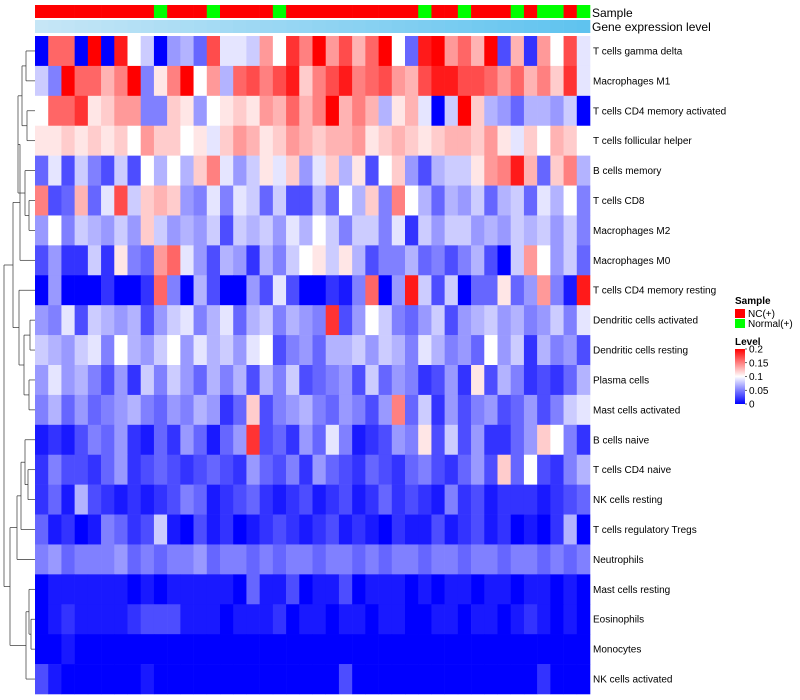 The image size is (800, 700). I want to click on sample-annotation-title: Sample, so click(612, 13).